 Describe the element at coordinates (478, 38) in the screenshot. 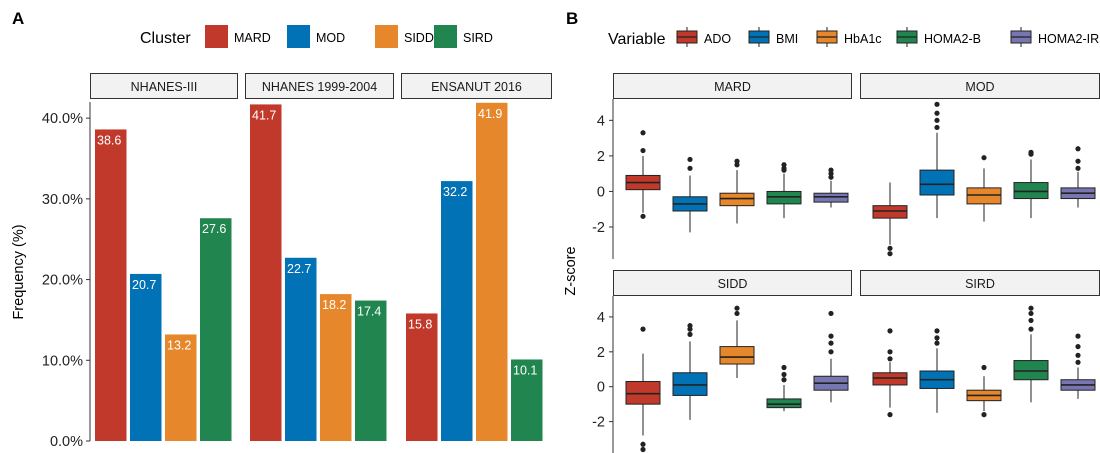

I see `legend-label-sird: SIRD` at that location.